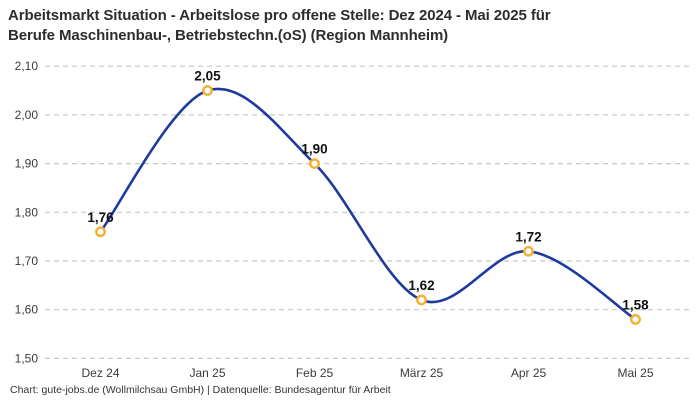 This screenshot has width=700, height=400. Describe the element at coordinates (635, 373) in the screenshot. I see `x-tick-label: Mai 25` at that location.